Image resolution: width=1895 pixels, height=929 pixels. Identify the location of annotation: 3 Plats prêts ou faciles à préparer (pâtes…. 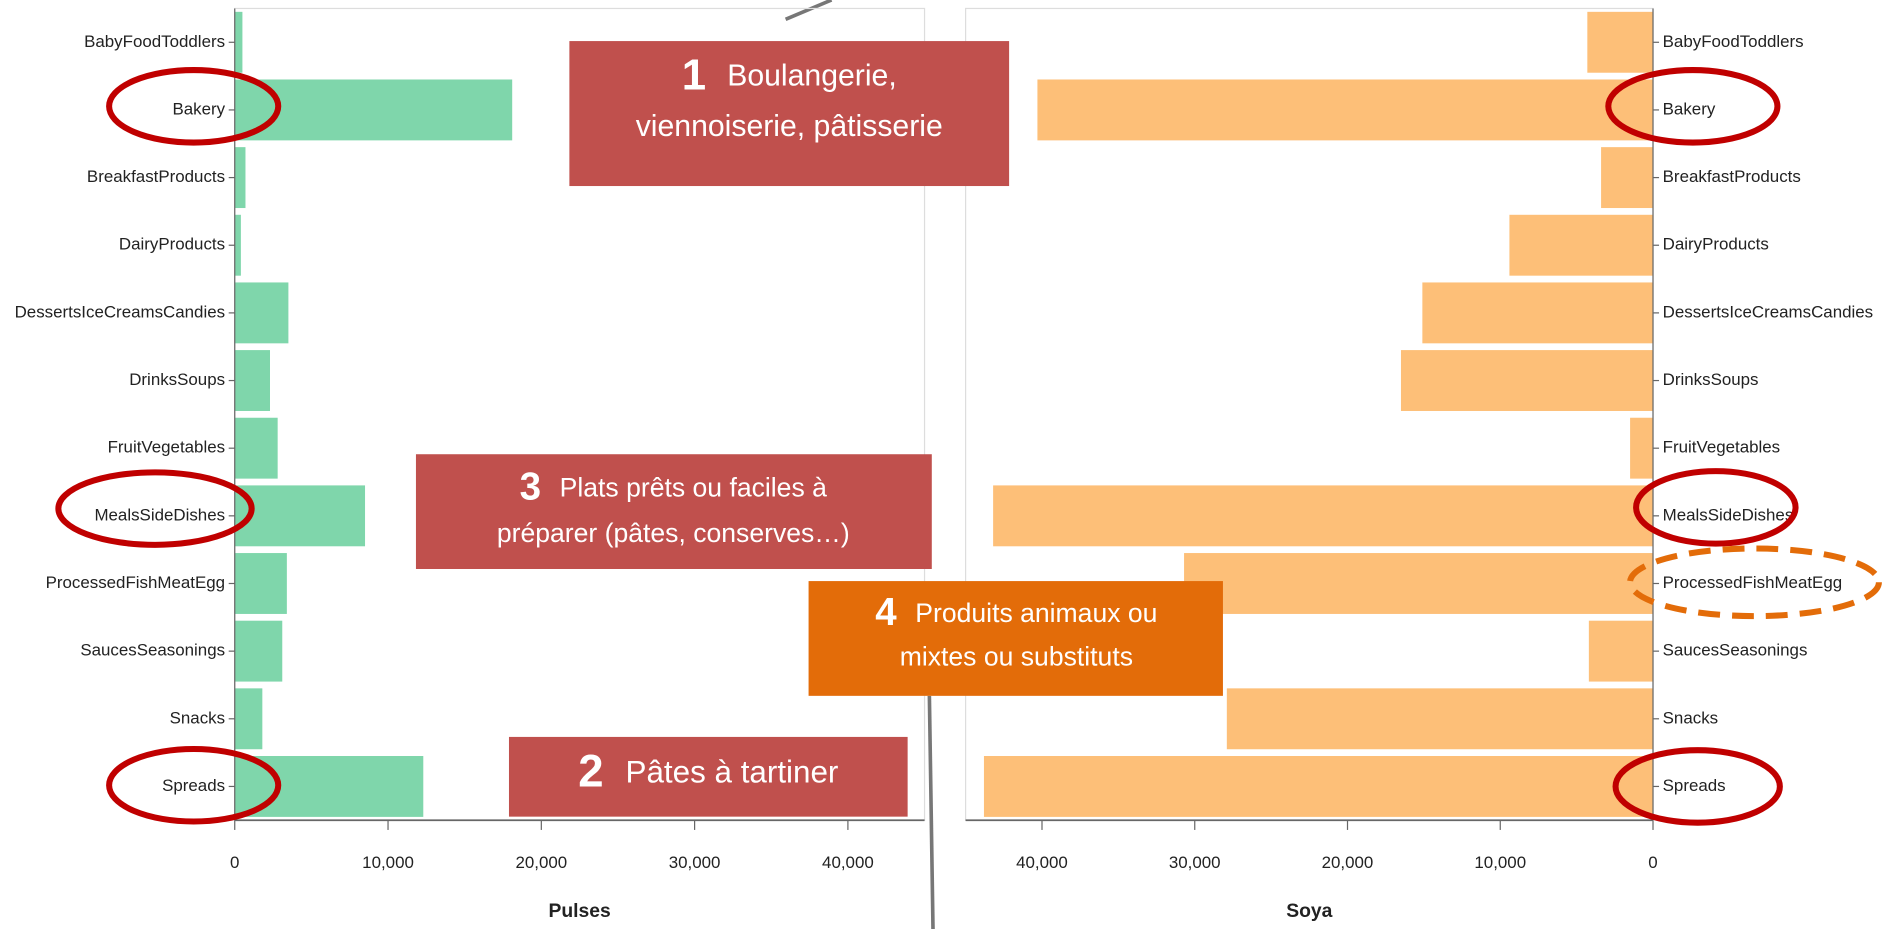
(673, 511).